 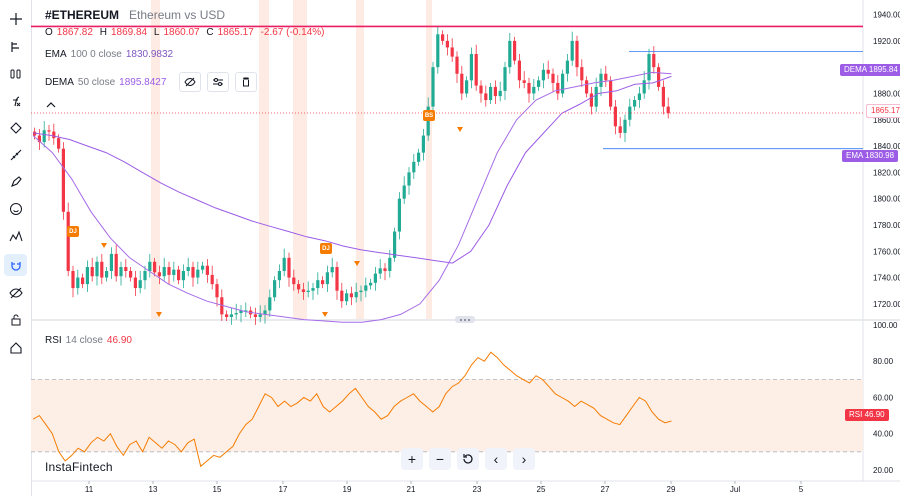 What do you see at coordinates (246, 82) in the screenshot?
I see `delete-icon` at bounding box center [246, 82].